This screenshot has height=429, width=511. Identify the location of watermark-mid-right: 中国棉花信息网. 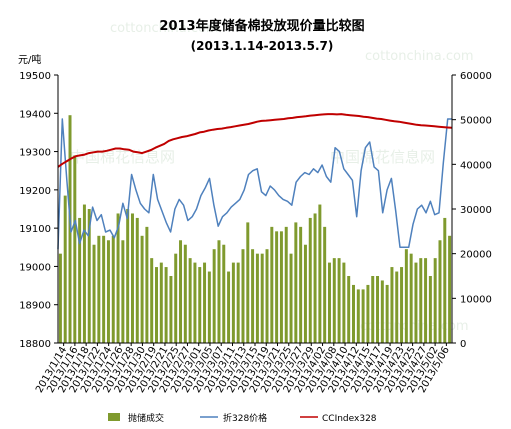
(382, 157).